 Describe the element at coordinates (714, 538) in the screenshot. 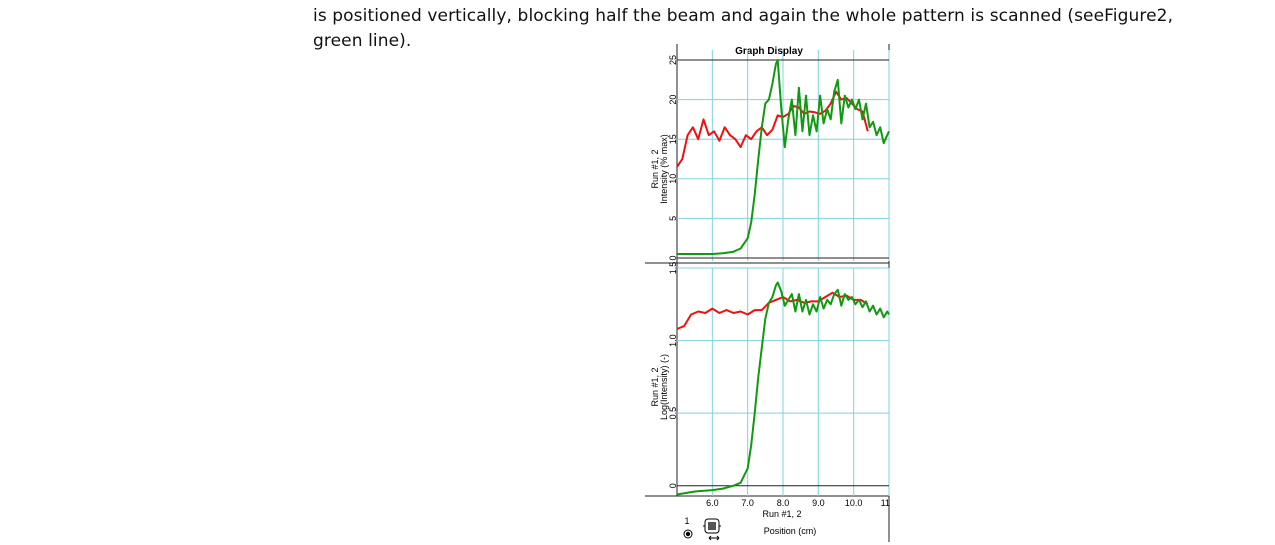

I see `scroll-arrows-icon` at that location.